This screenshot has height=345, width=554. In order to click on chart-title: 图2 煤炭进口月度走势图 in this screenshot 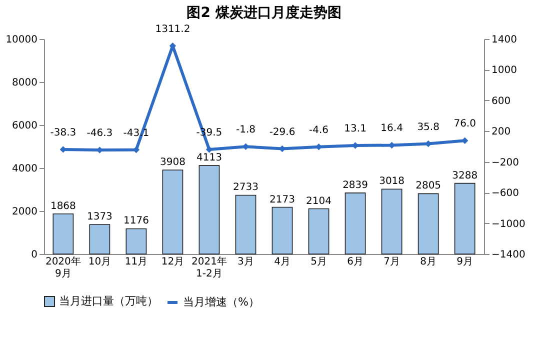, I will do `click(264, 12)`.